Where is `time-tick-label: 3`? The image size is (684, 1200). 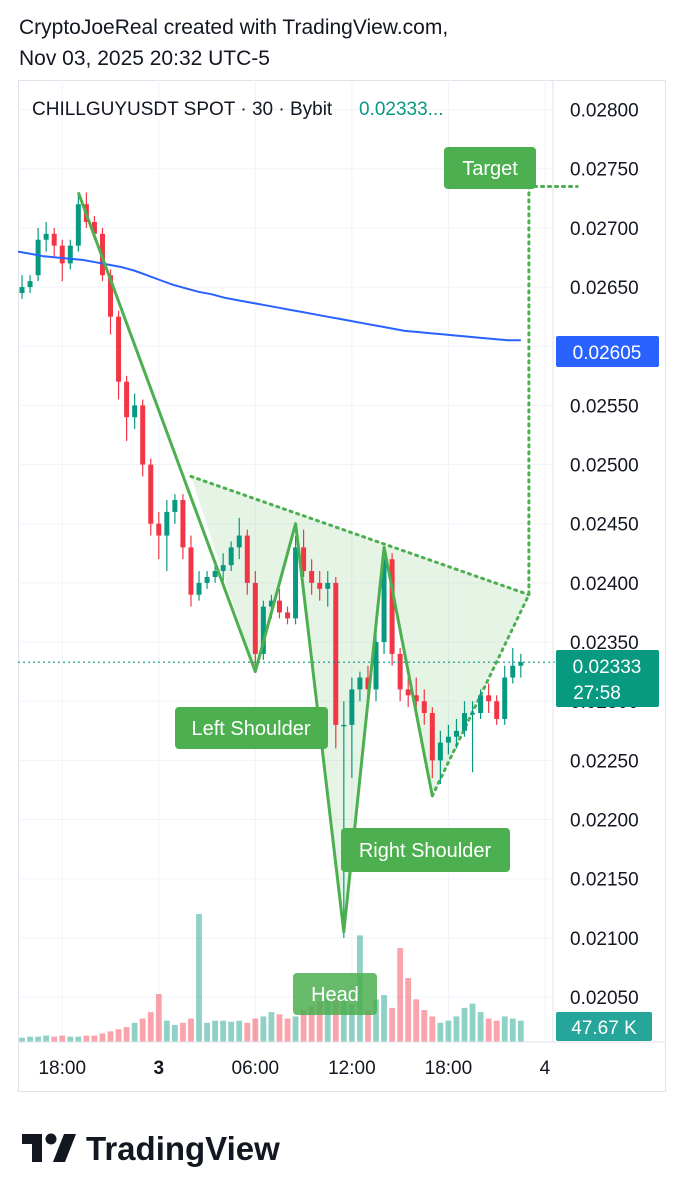
time-tick-label: 3 is located at coordinates (159, 1068).